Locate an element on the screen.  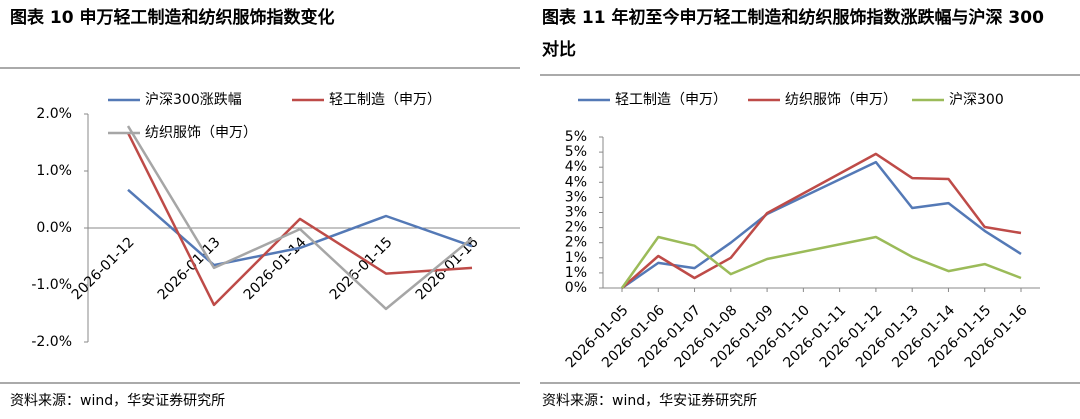
chart-title: 图表 11 年初至今申万轻工制造和纺织服饰指数涨跌幅与沪深 300 对比 is located at coordinates (796, 33).